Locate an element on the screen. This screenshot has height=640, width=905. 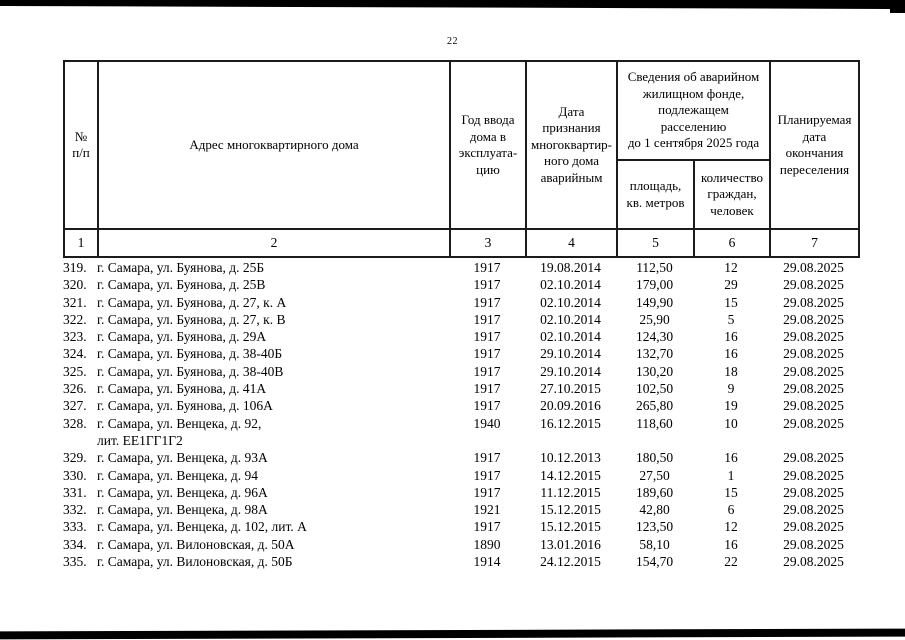
row-area-sqm: 180,50 is located at coordinates (654, 458).